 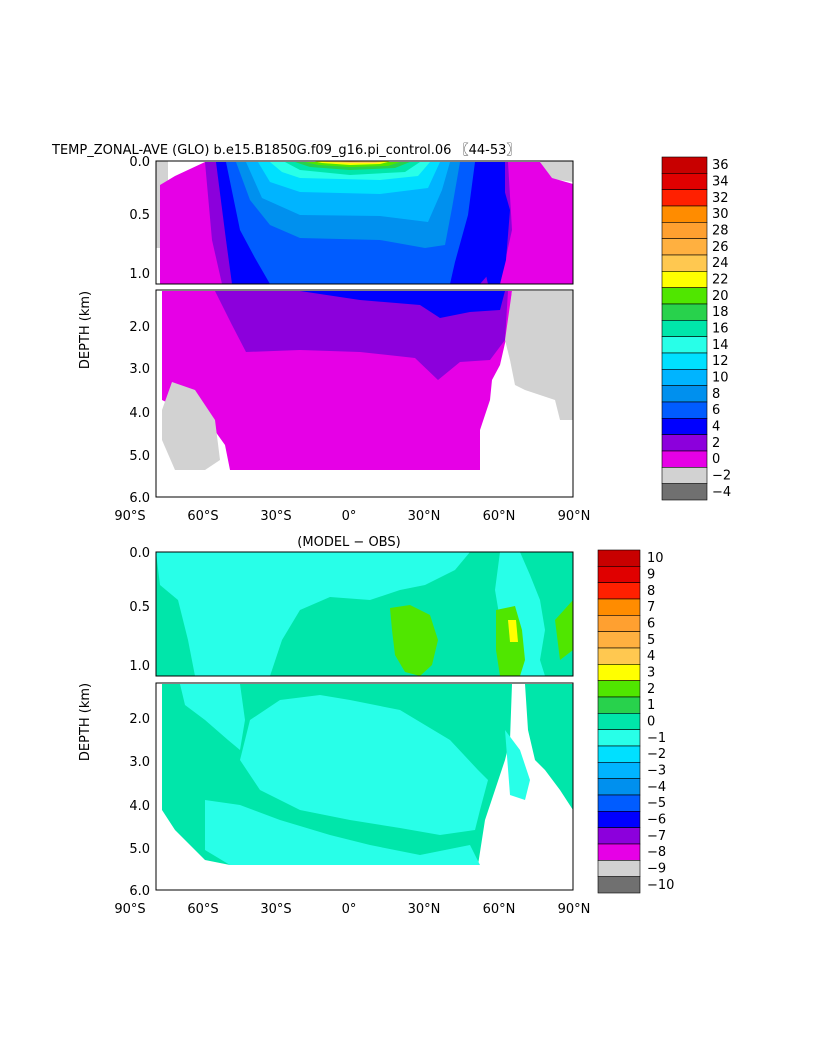 What do you see at coordinates (364, 393) in the screenshot?
I see `top-lower-fill` at bounding box center [364, 393].